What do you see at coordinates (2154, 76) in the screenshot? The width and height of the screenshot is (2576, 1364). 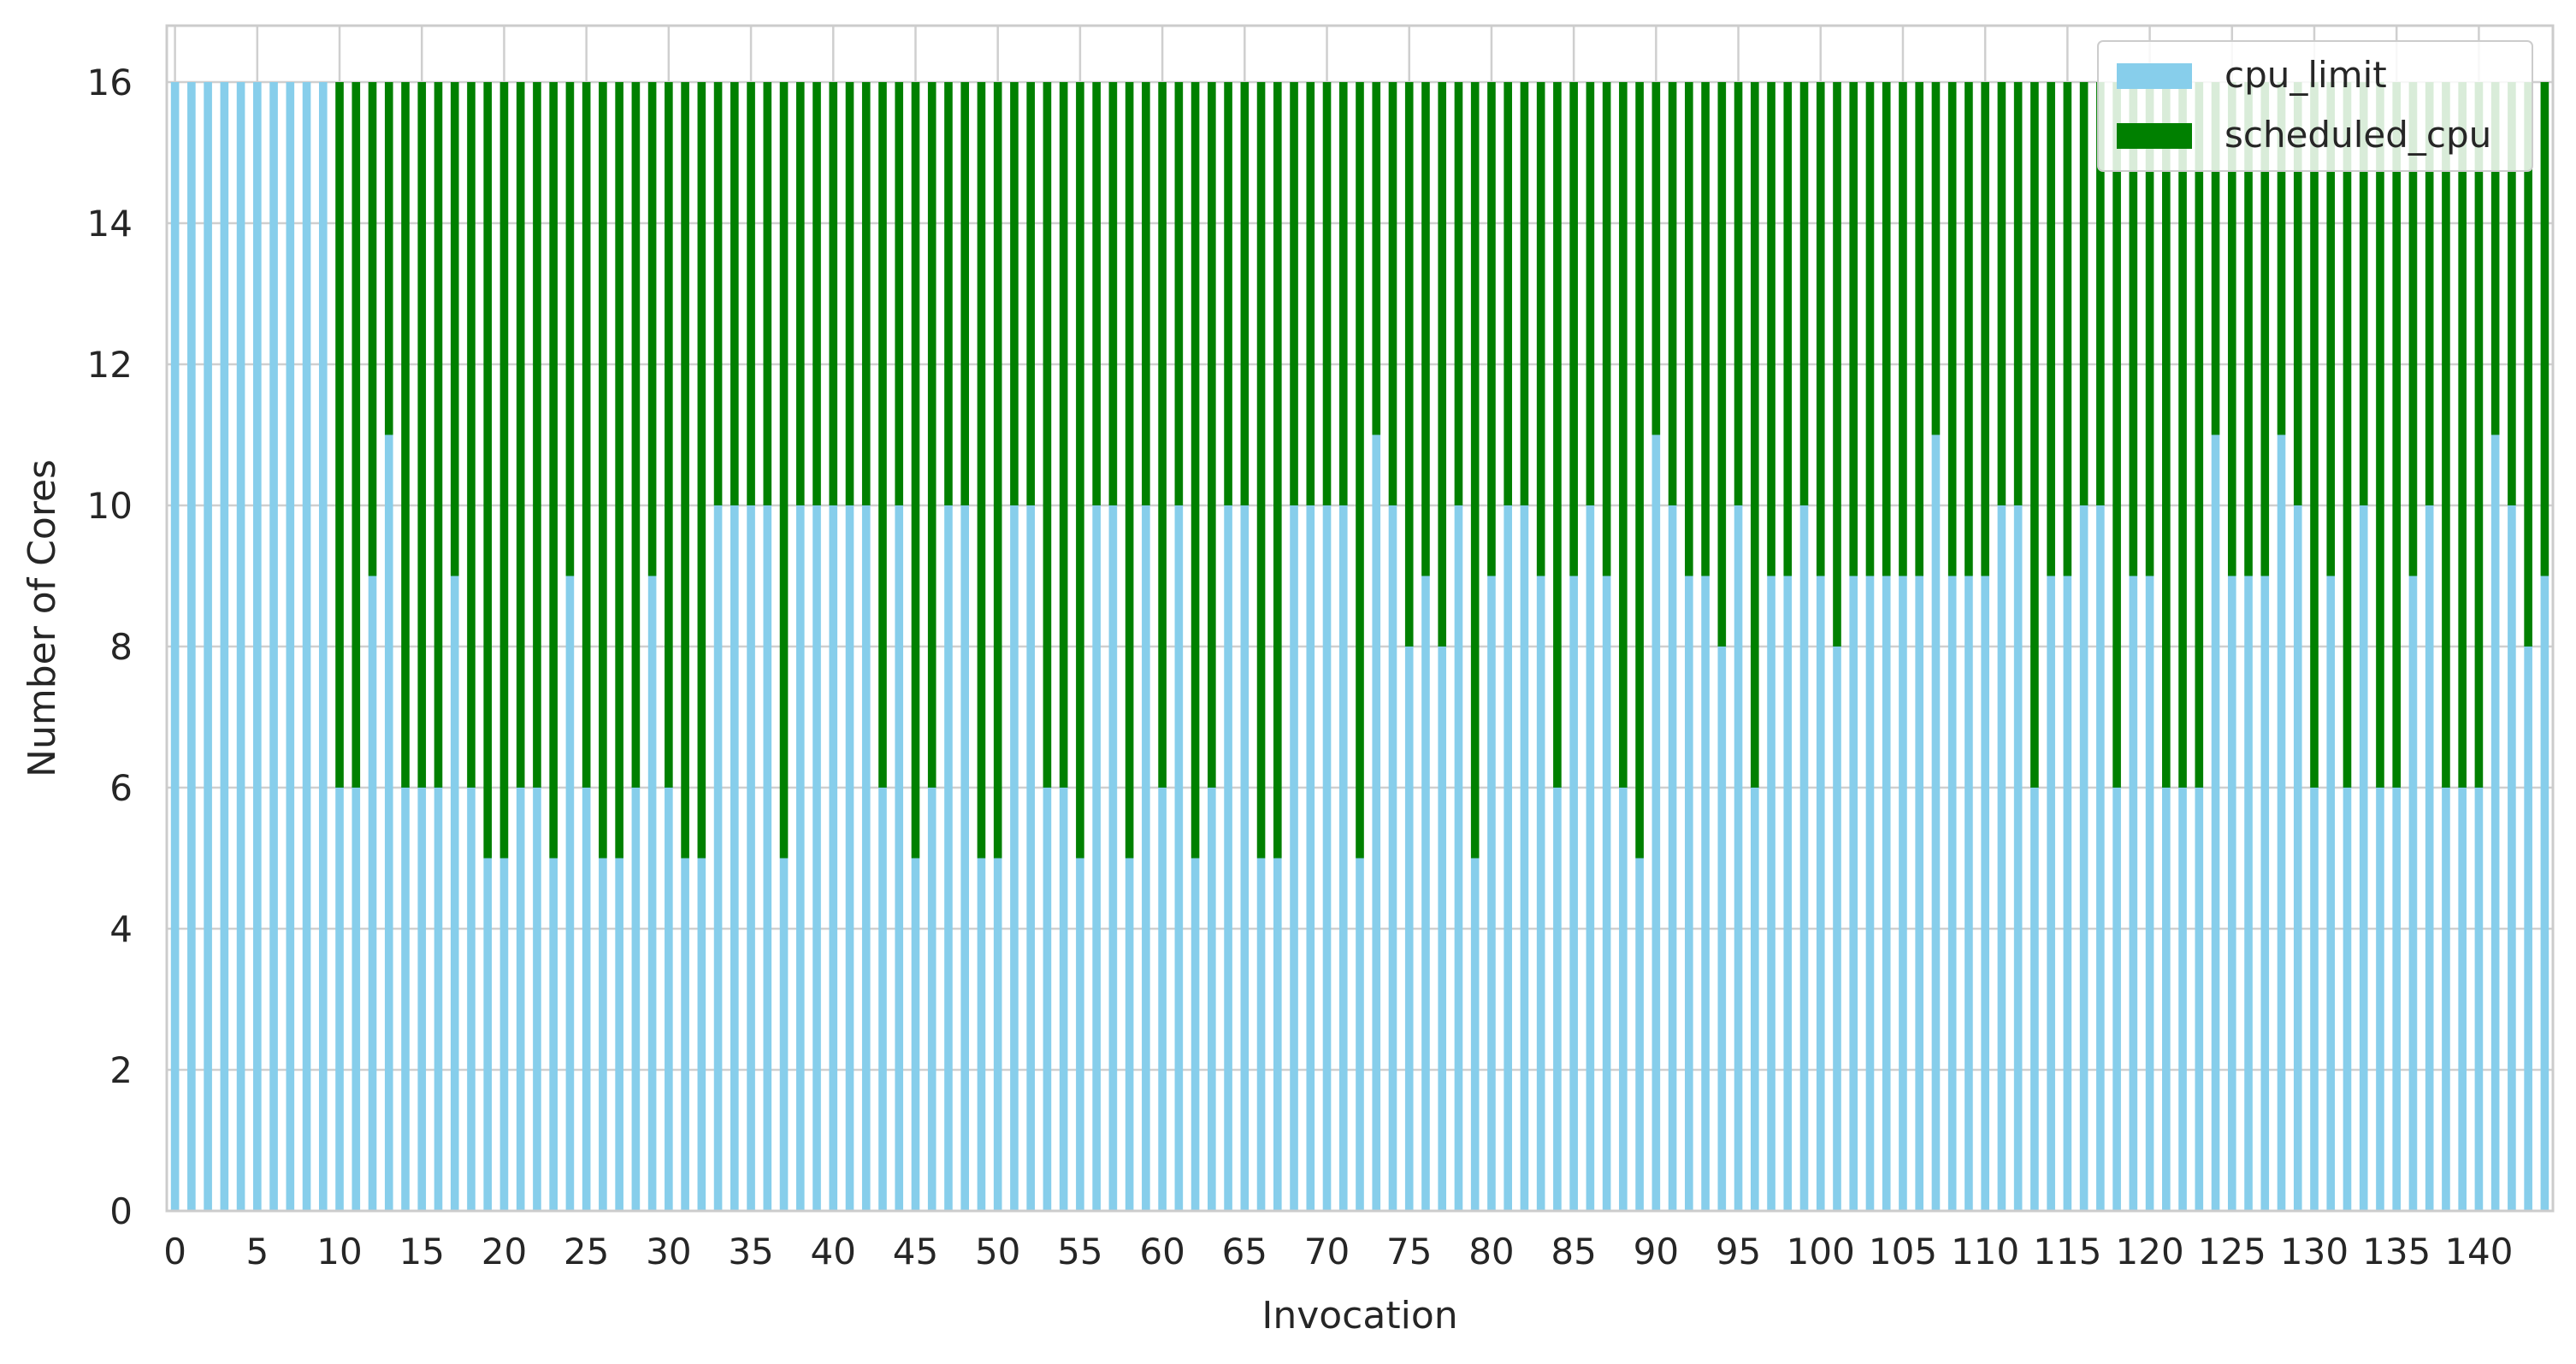 I see `legend-swatch-cpu-limit` at bounding box center [2154, 76].